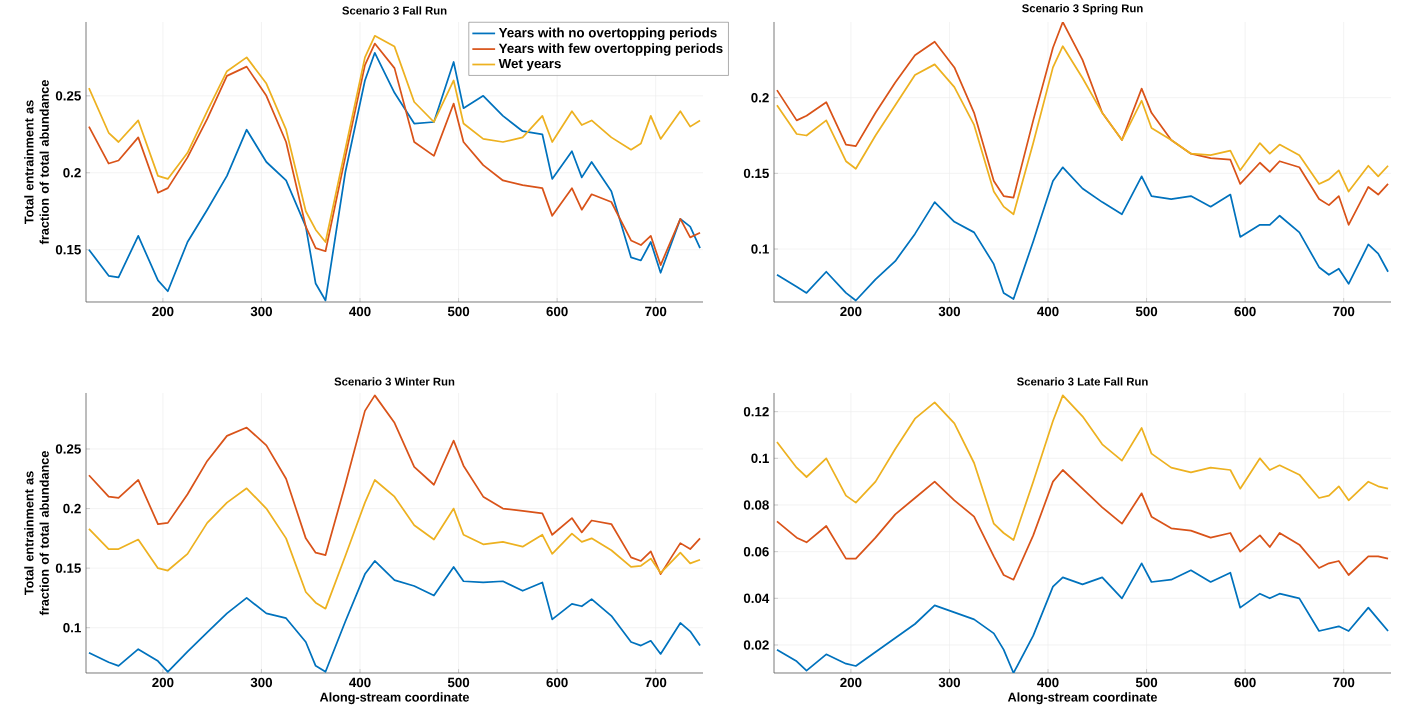 Image resolution: width=1408 pixels, height=726 pixels. Describe the element at coordinates (756, 505) in the screenshot. I see `y-tick-label: 0.08` at that location.